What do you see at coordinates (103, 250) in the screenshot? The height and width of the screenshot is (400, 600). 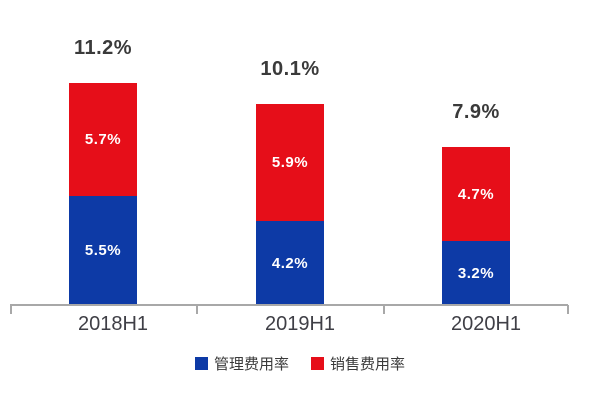 I see `management-expense-segment: 5.5%` at bounding box center [103, 250].